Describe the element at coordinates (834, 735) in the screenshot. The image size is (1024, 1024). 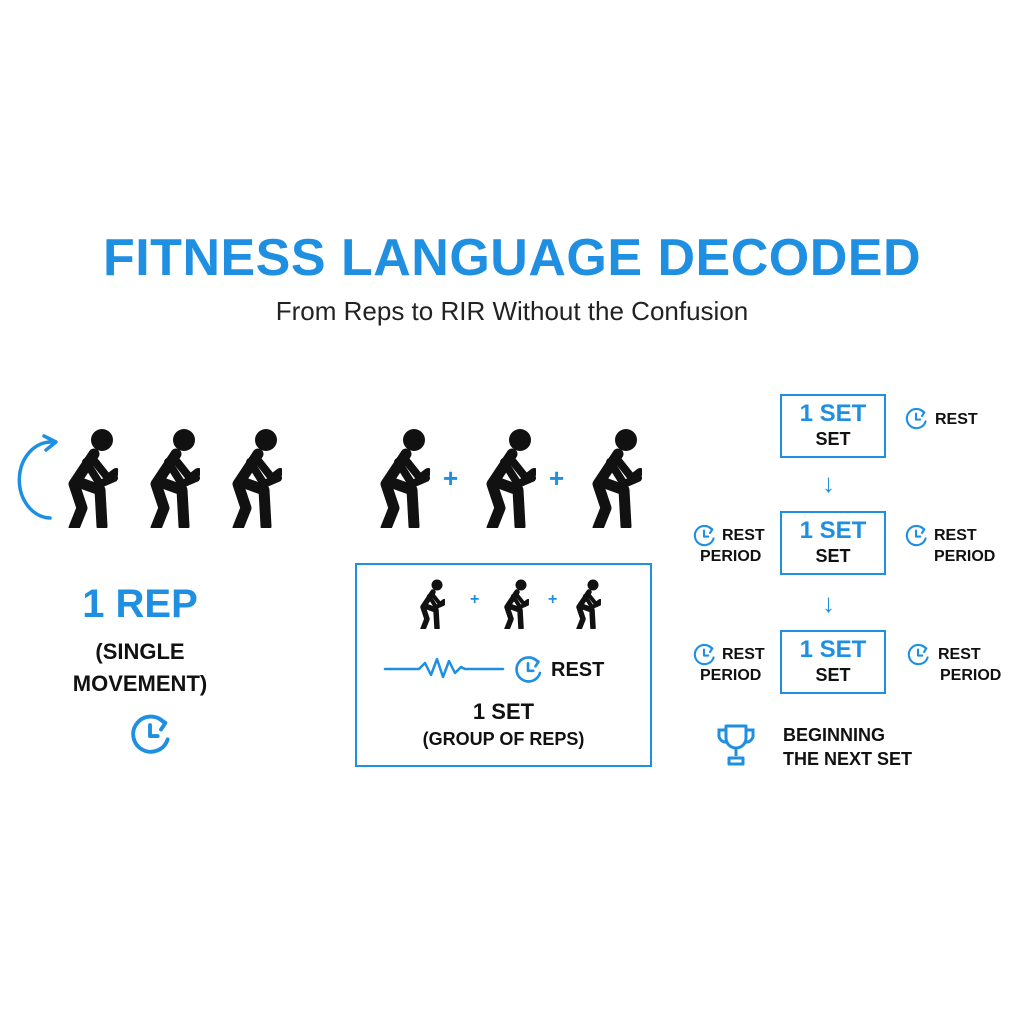
I see `next-set-line1: BEGINNING` at that location.